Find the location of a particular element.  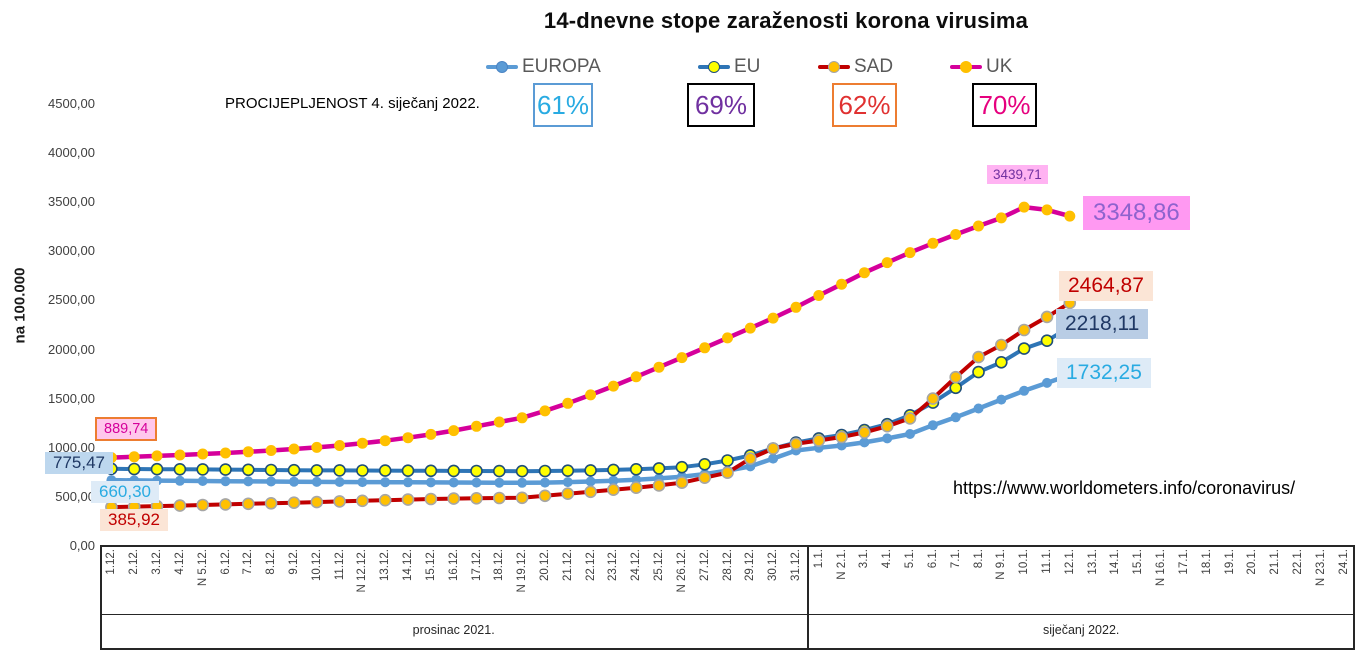

data-label-uk-end: 3348,86 is located at coordinates (1136, 213).